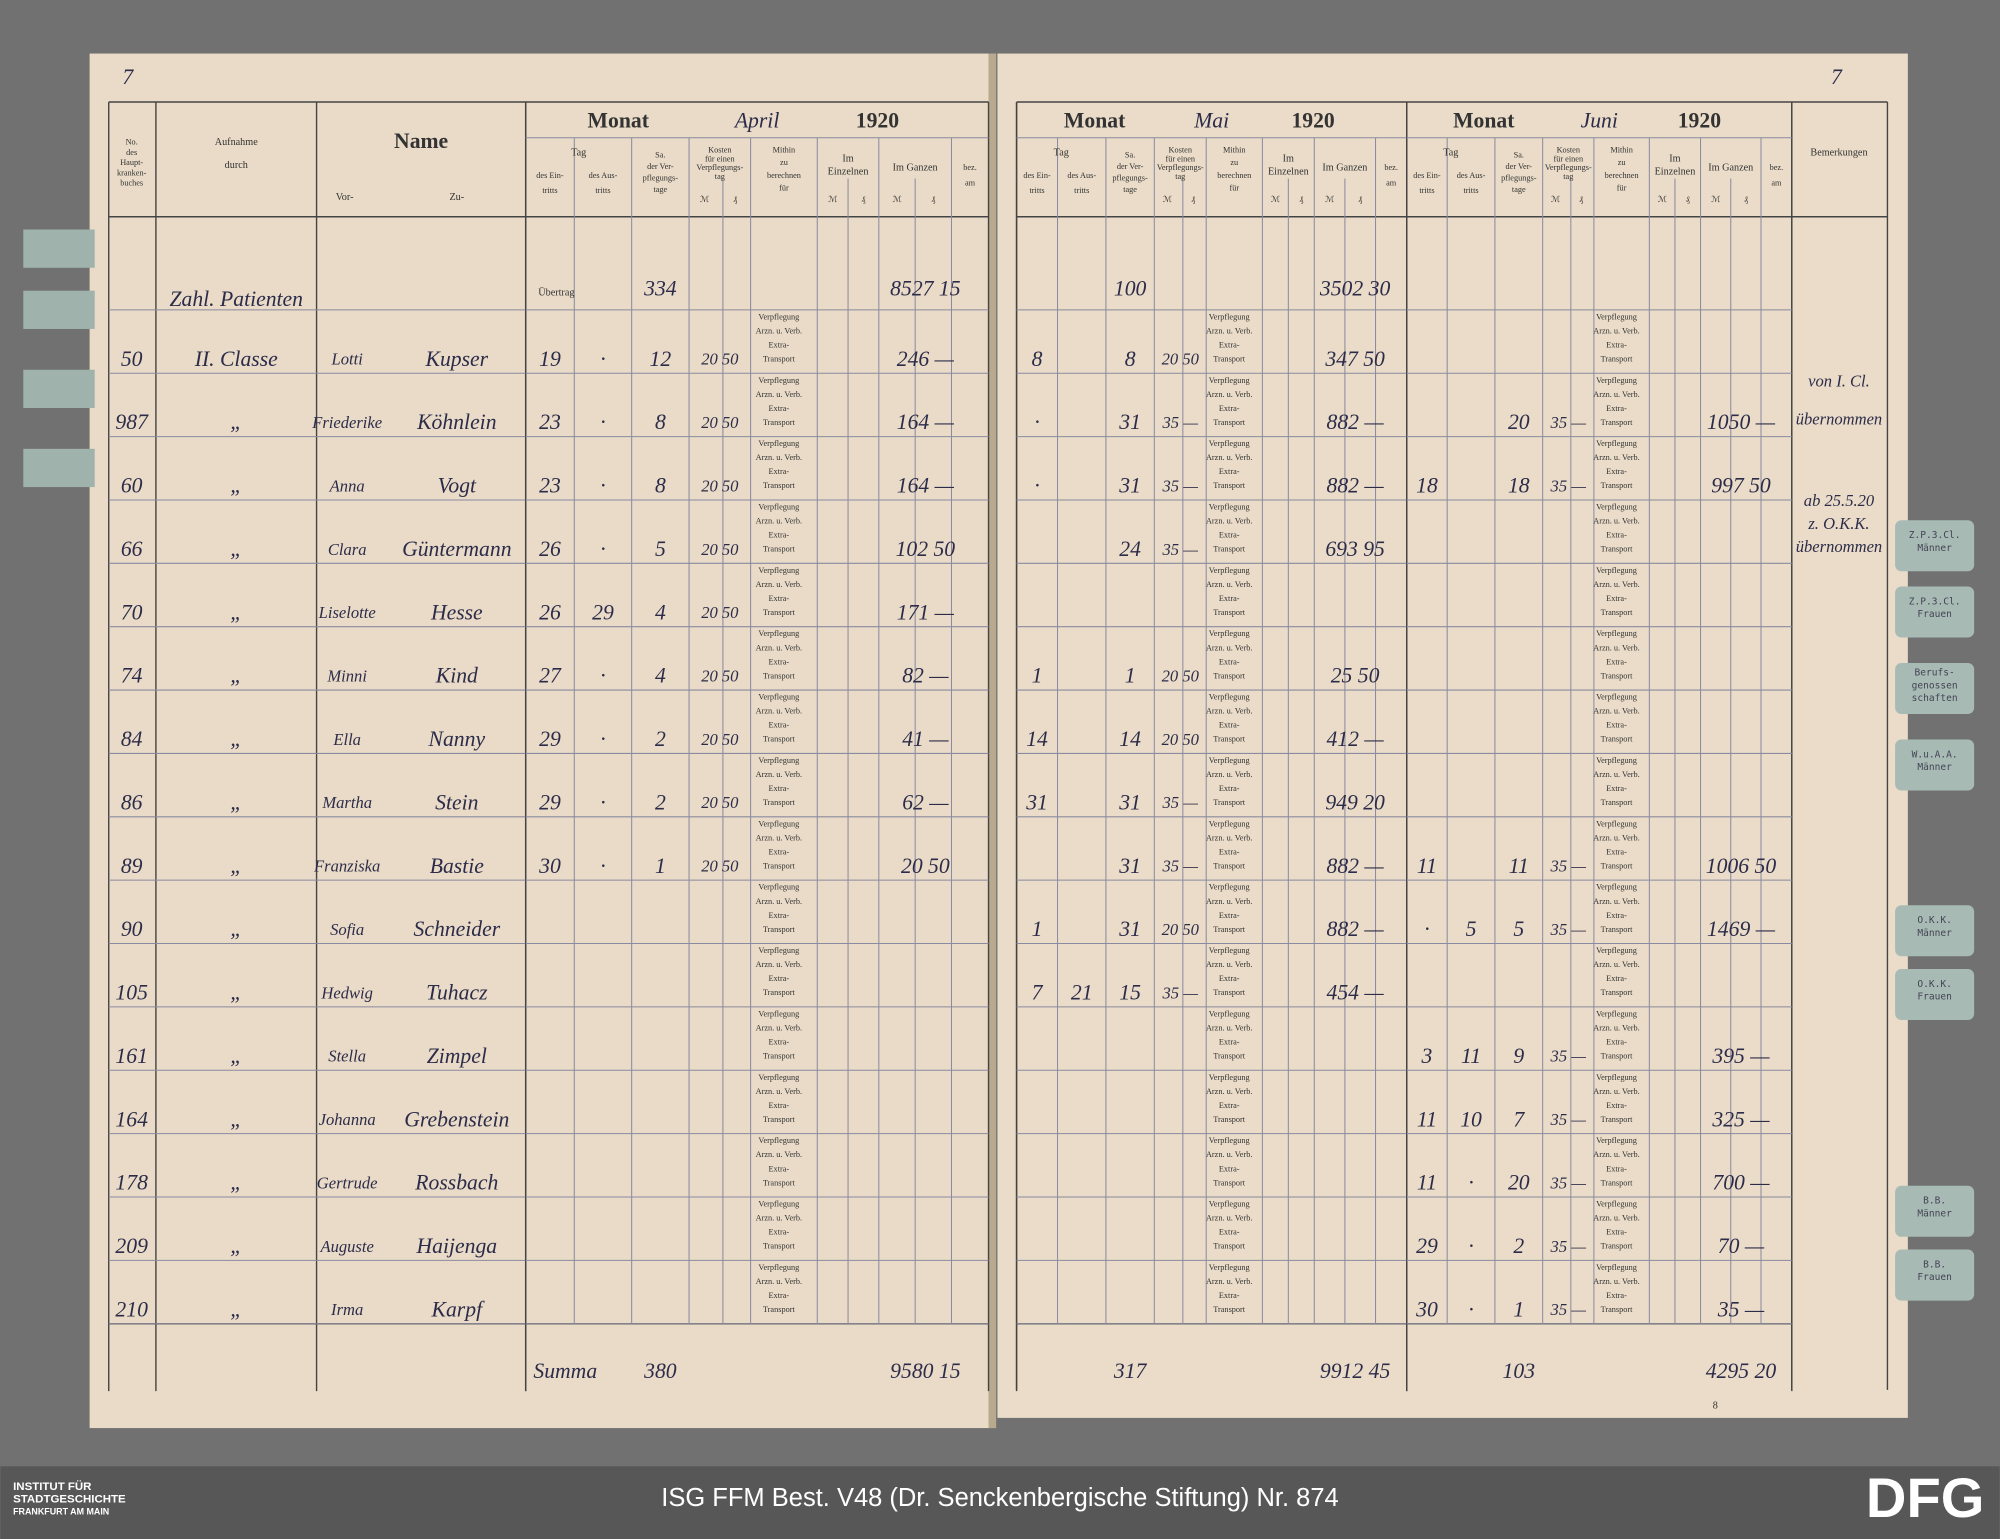 Image resolution: width=2000 pixels, height=1539 pixels. What do you see at coordinates (1741, 422) in the screenshot?
I see `entry: 1050 —` at bounding box center [1741, 422].